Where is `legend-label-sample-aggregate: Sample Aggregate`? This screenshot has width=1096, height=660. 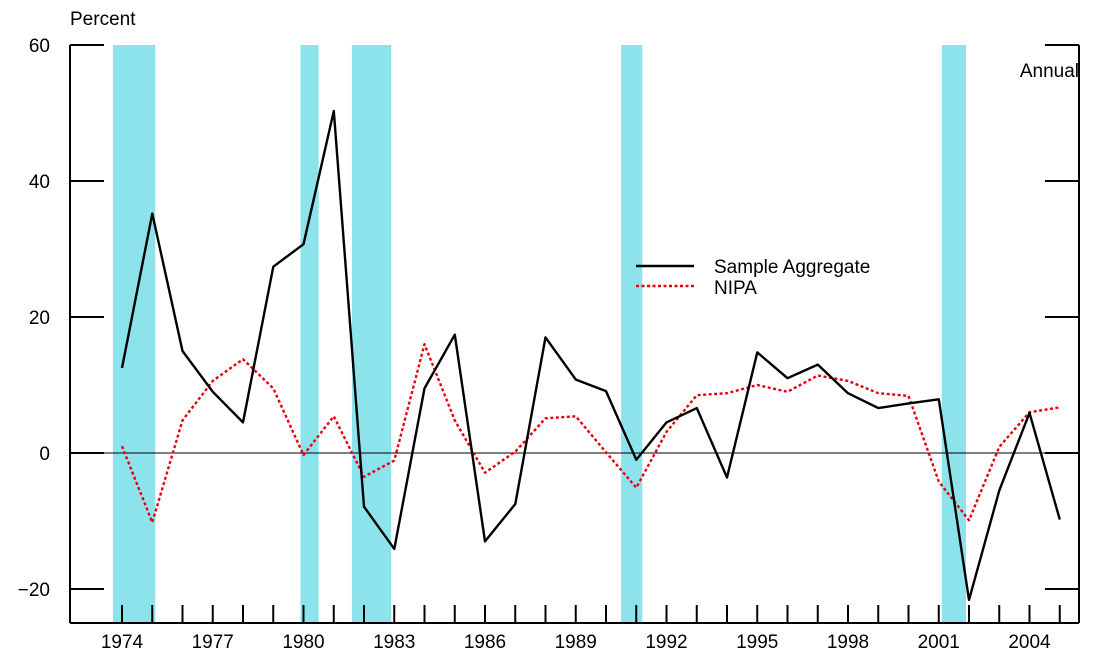 legend-label-sample-aggregate: Sample Aggregate is located at coordinates (792, 267).